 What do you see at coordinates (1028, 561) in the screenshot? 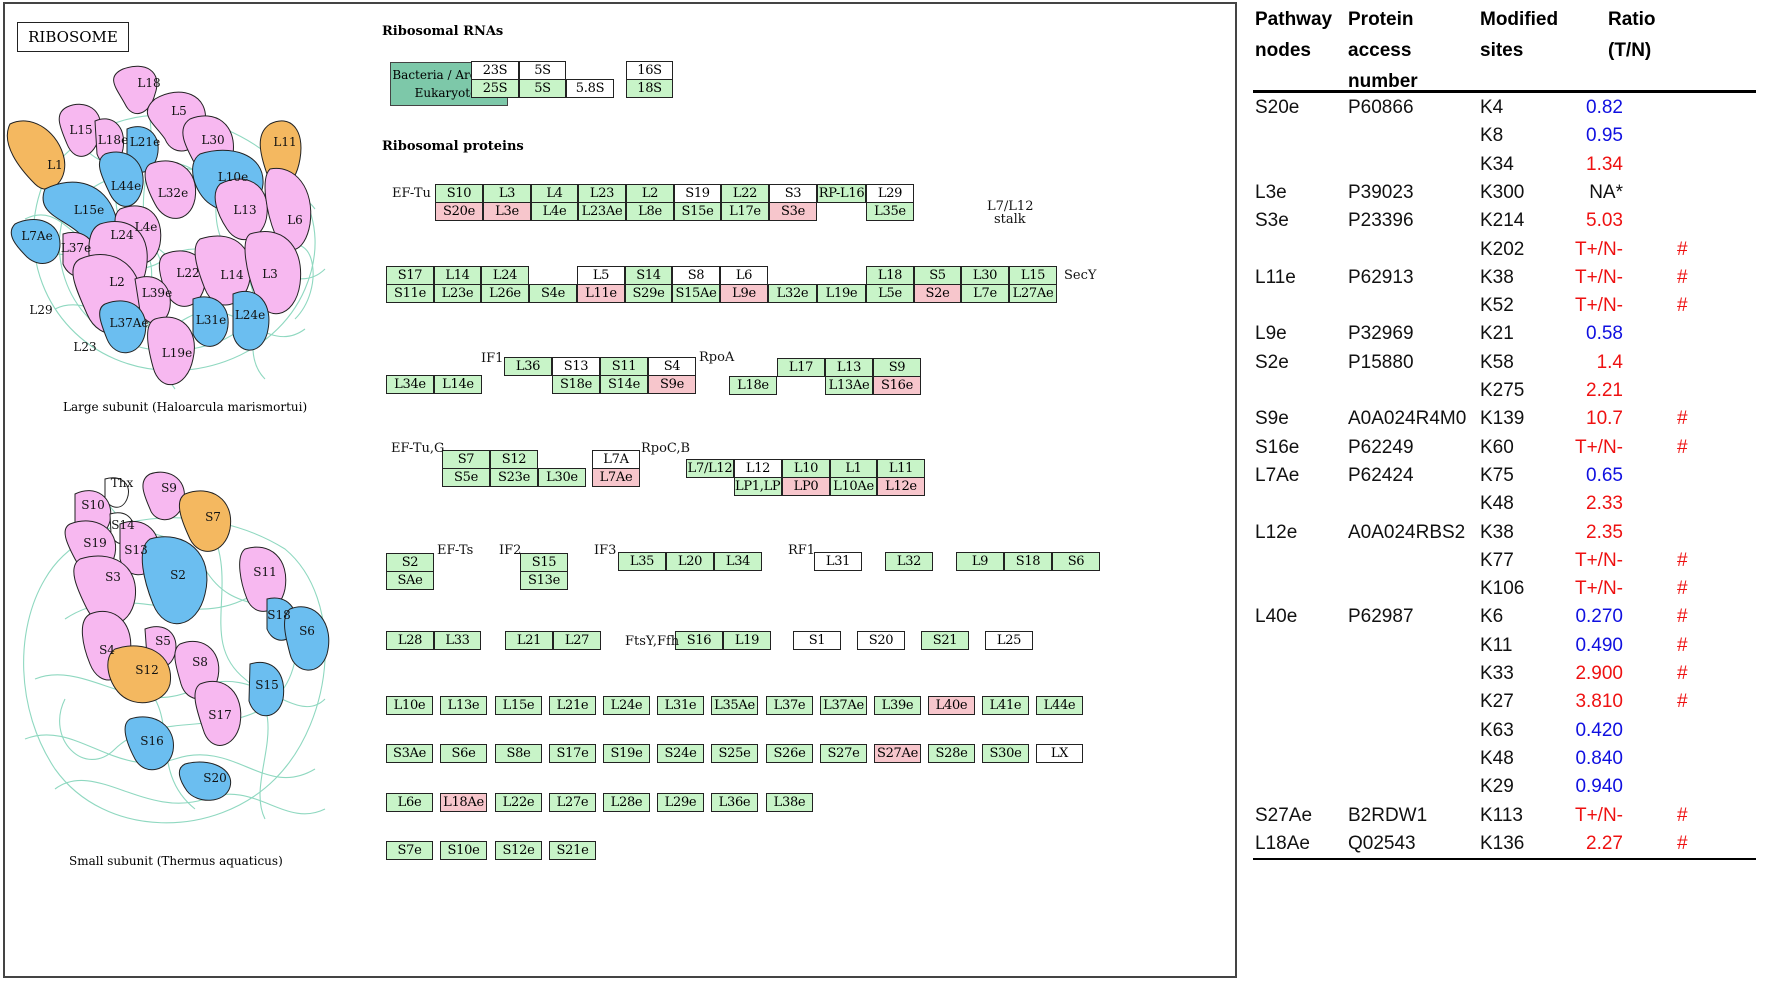
I see `gene-box-s18: S18` at bounding box center [1028, 561].